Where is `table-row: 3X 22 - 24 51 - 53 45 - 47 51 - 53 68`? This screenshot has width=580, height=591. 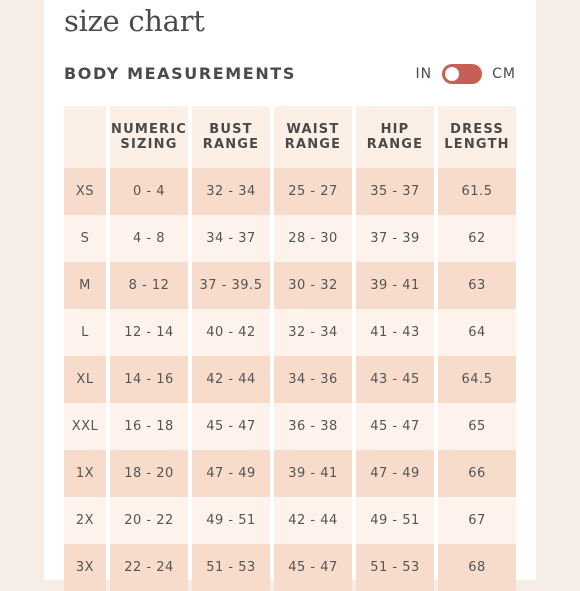 table-row: 3X 22 - 24 51 - 53 45 - 47 51 - 53 68 is located at coordinates (290, 567).